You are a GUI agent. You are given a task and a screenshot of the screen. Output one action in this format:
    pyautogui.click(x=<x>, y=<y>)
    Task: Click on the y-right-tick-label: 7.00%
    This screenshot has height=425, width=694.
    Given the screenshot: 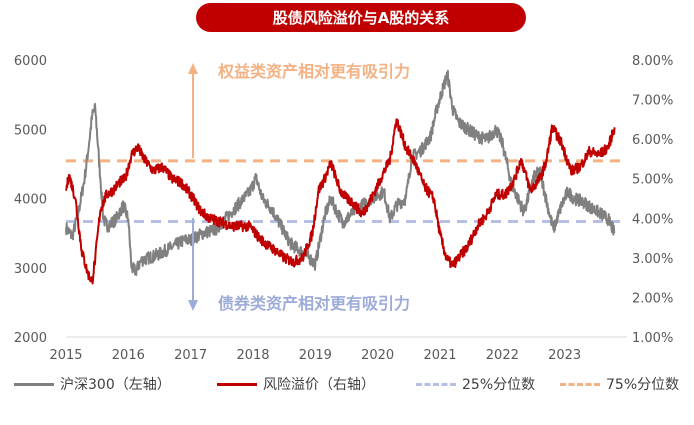 What is the action you would take?
    pyautogui.click(x=652, y=101)
    